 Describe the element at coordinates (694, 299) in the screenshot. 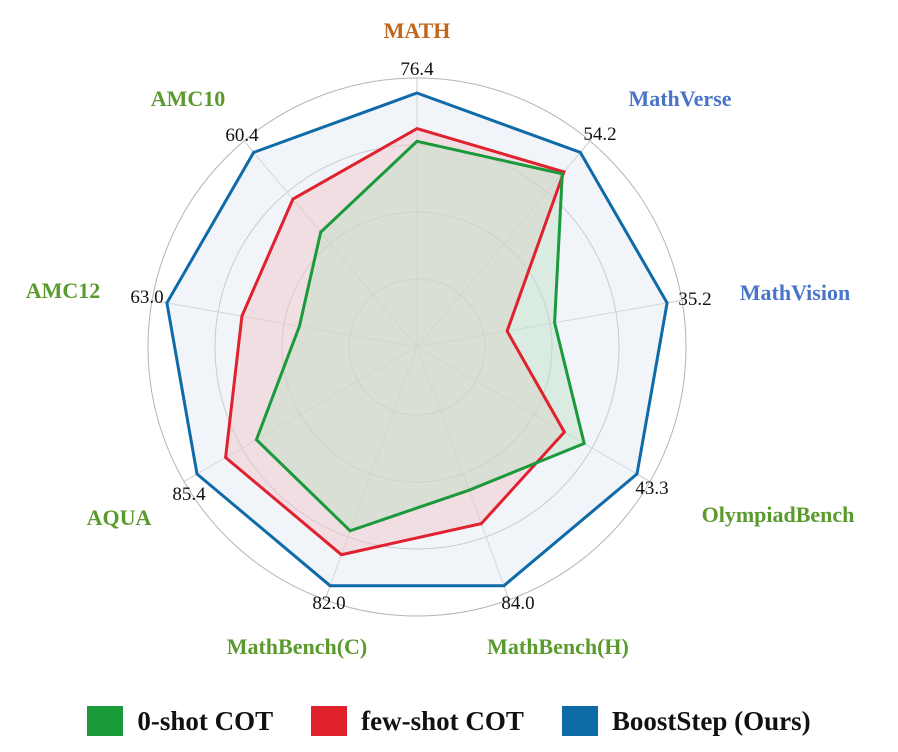

I see `axis-max-label-mathvision: 35.2` at that location.